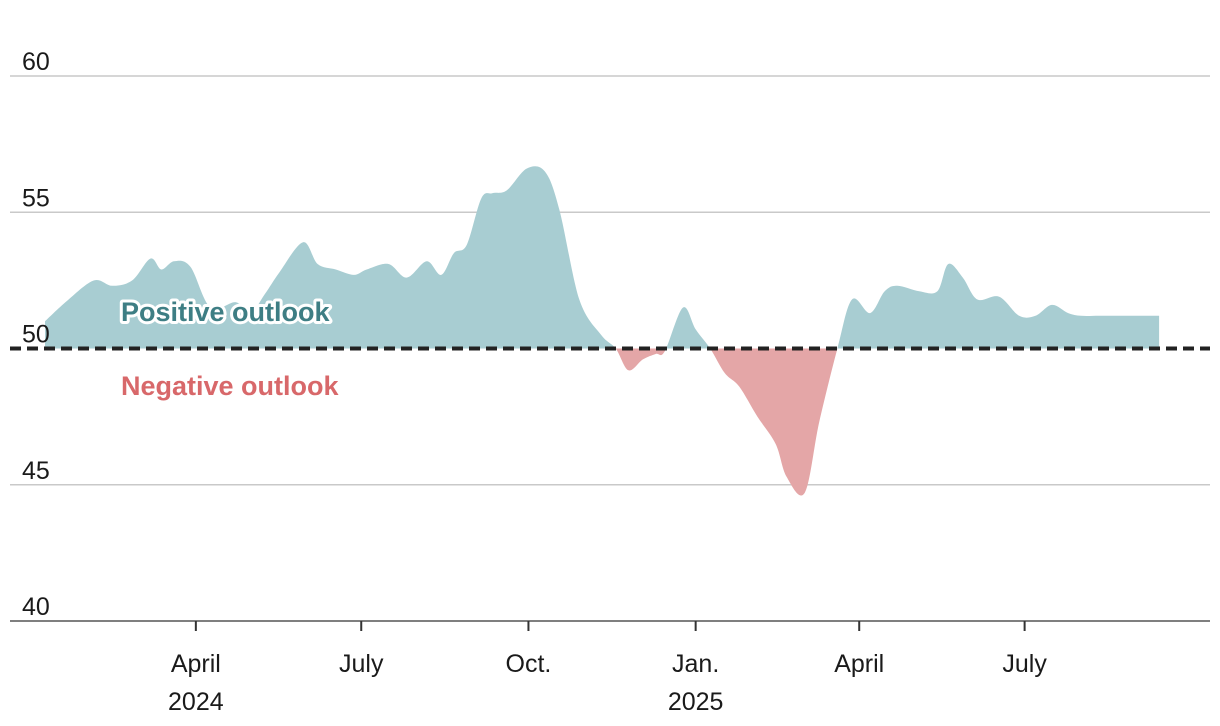  What do you see at coordinates (1024, 664) in the screenshot?
I see `x-tick-label-5: July` at bounding box center [1024, 664].